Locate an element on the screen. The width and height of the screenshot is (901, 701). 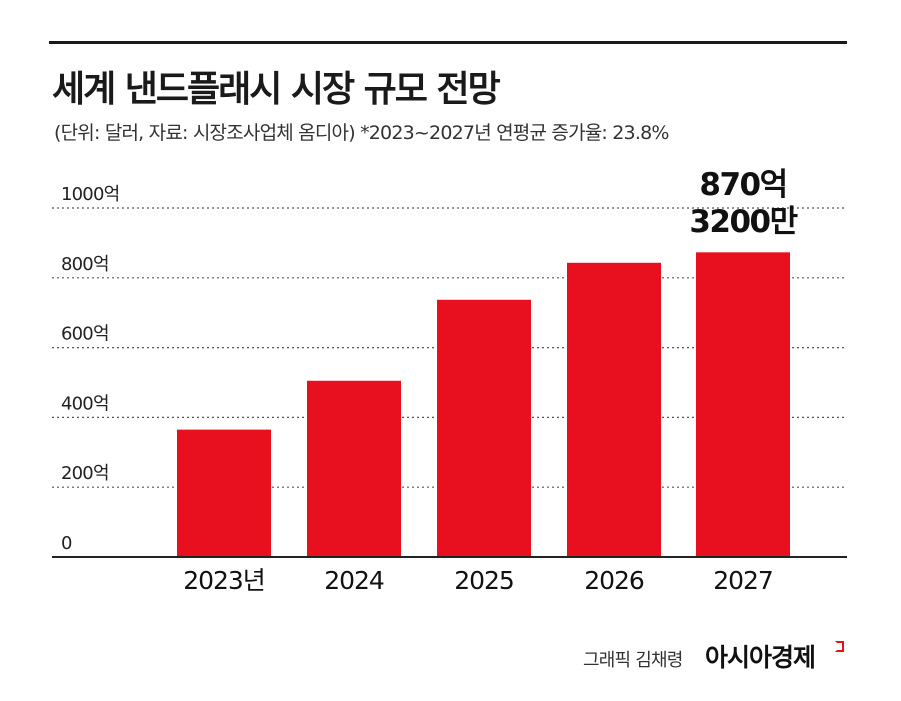
bar-2026 is located at coordinates (614, 409).